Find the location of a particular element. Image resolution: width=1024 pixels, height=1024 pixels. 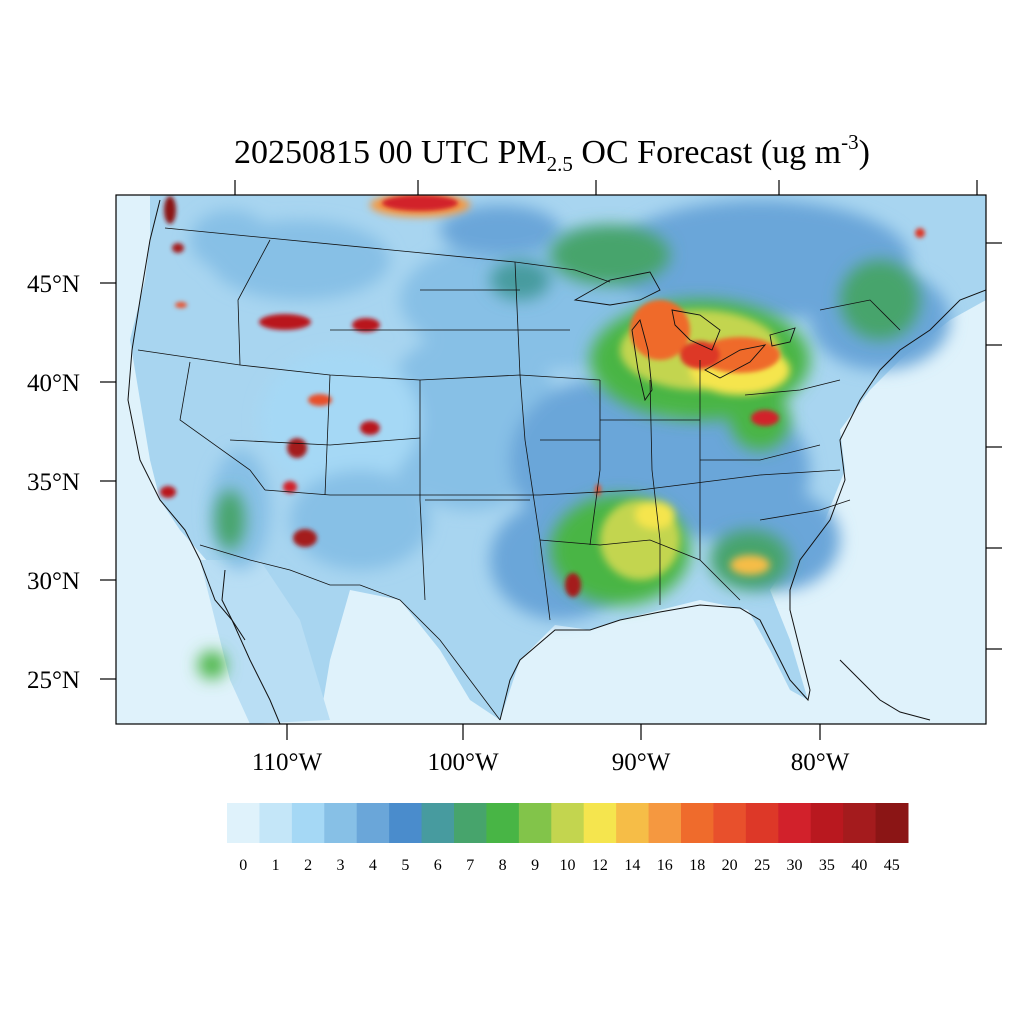

title-species: OC Forecast is located at coordinates (667, 152).